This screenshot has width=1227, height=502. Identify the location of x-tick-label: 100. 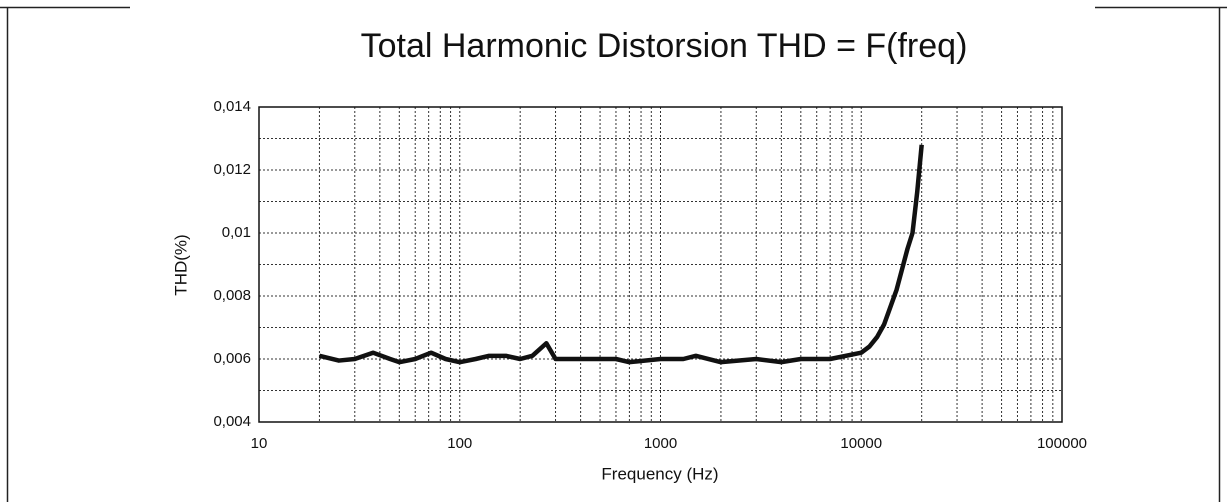
(459, 443).